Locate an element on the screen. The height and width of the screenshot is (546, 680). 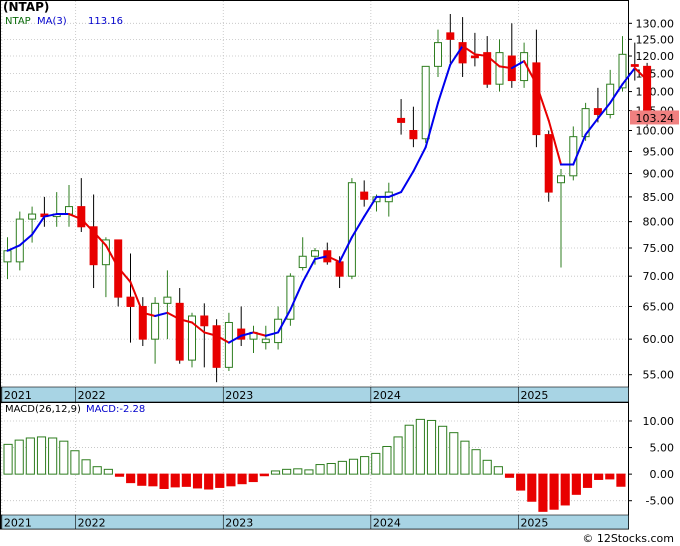
macd-tick-label: 10.00 is located at coordinates (659, 421).